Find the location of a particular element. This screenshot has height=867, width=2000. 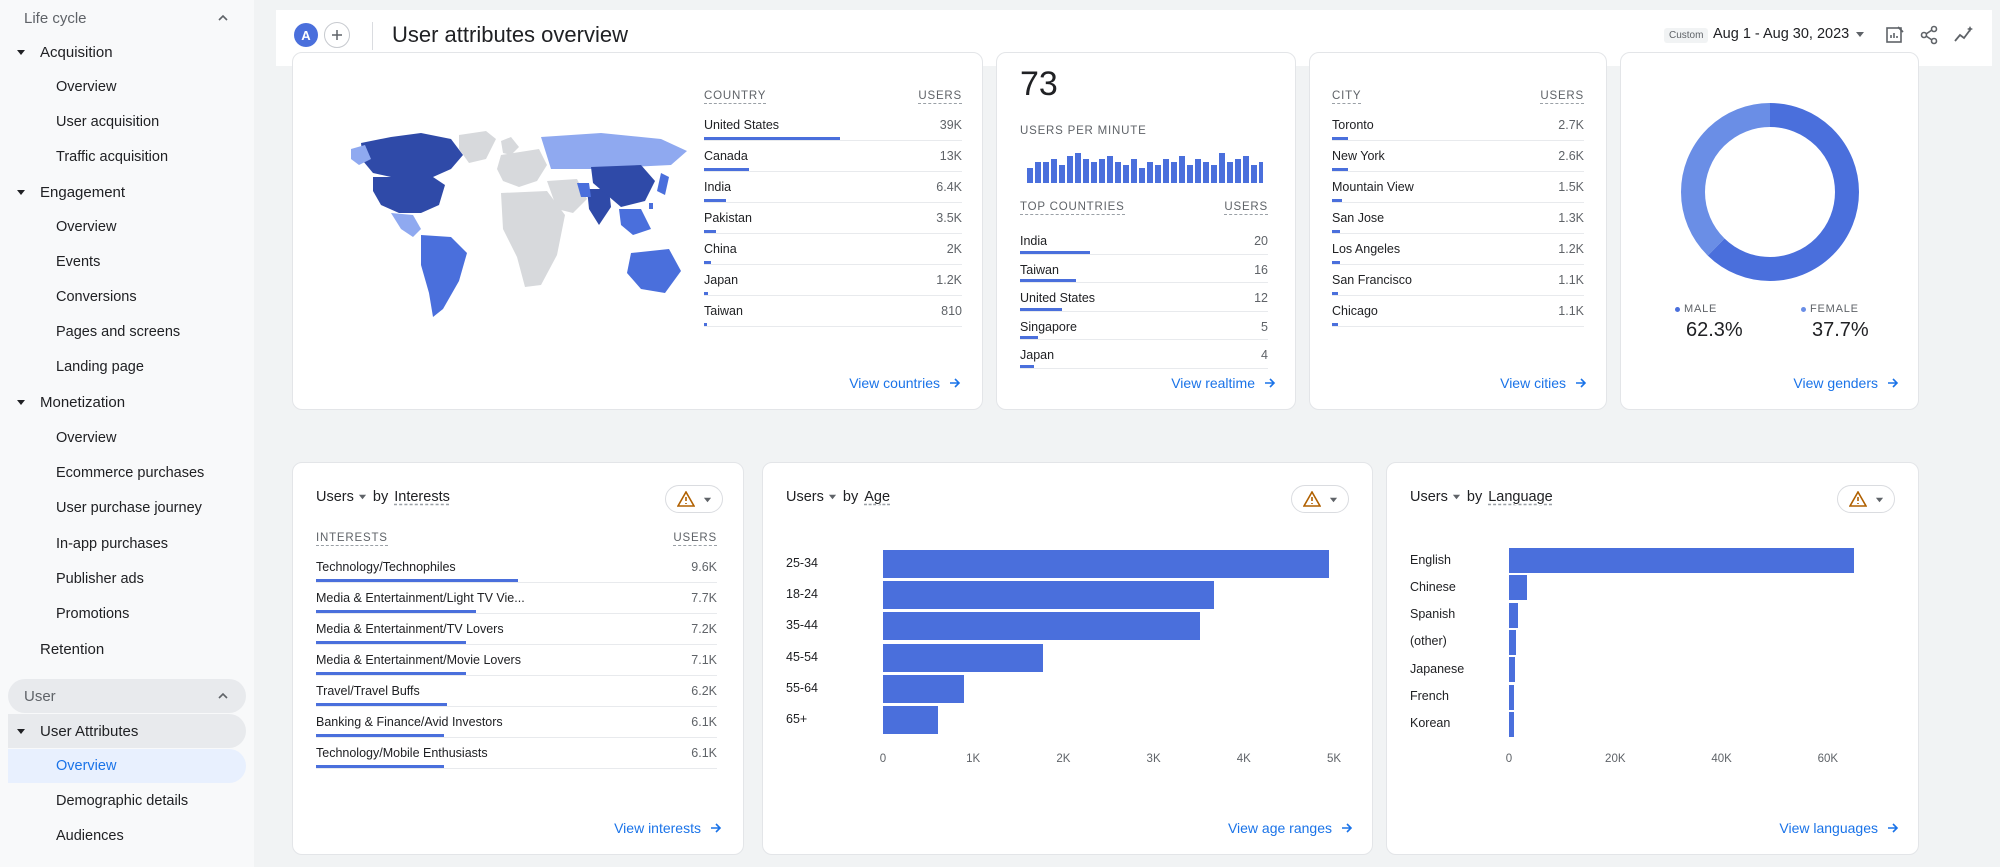

sidebar-item-traffic-acquisition: Traffic acquisition is located at coordinates (112, 157).